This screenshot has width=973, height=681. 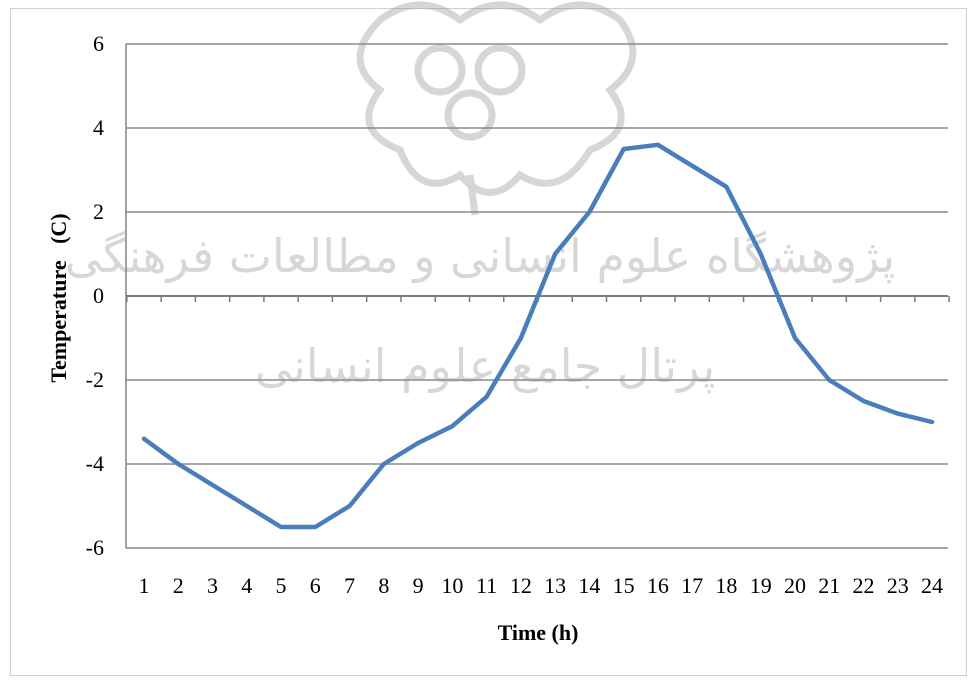 I want to click on x-tick-label: 24, so click(x=932, y=585).